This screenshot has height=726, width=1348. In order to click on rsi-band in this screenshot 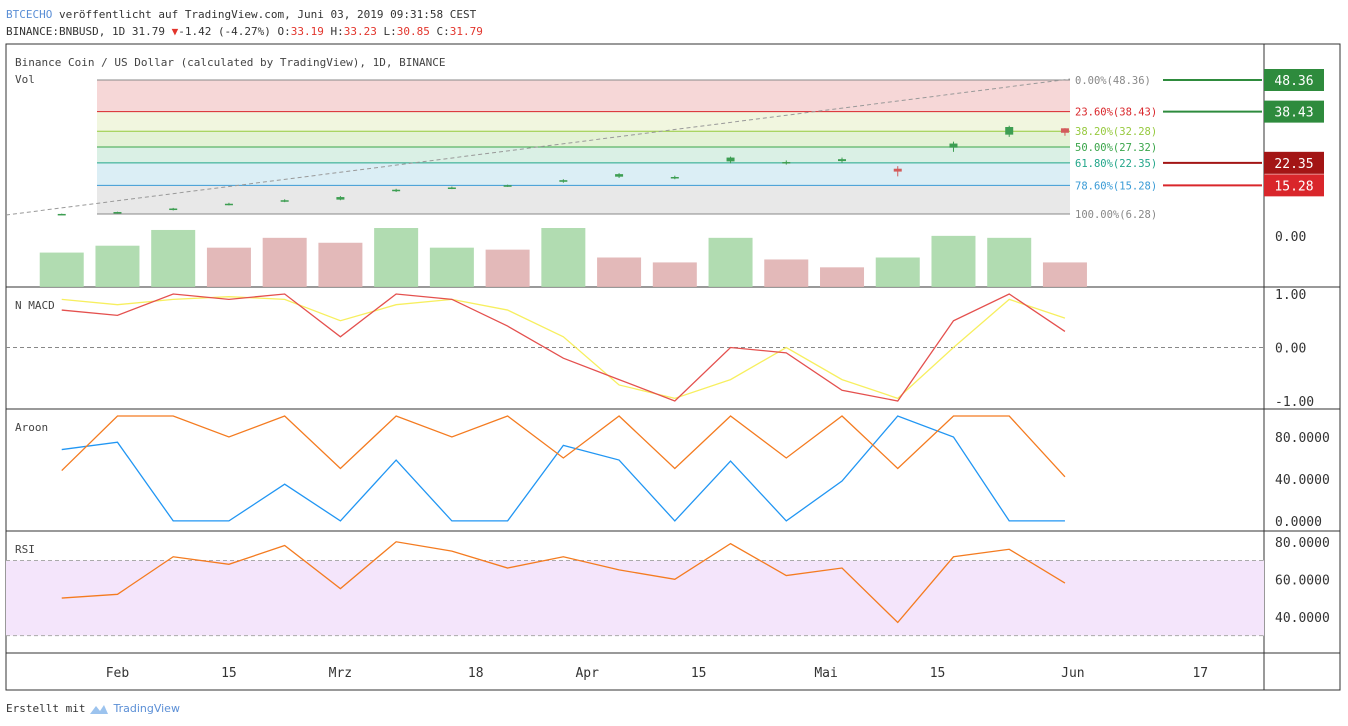, I will do `click(635, 598)`.